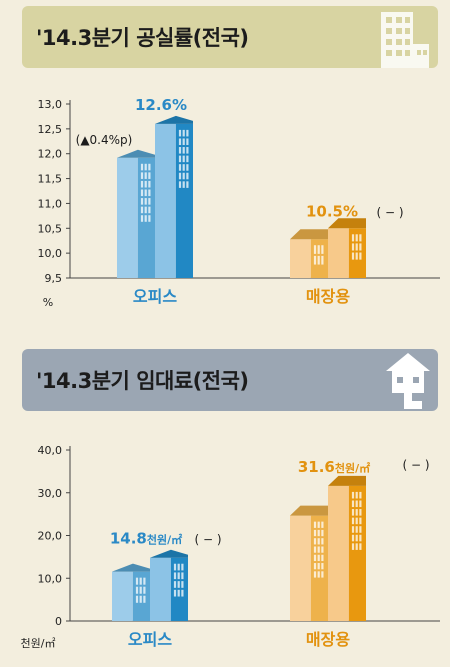 Image resolution: width=450 pixels, height=667 pixels. What do you see at coordinates (50, 228) in the screenshot?
I see `y-tick-label: 10,5` at bounding box center [50, 228].